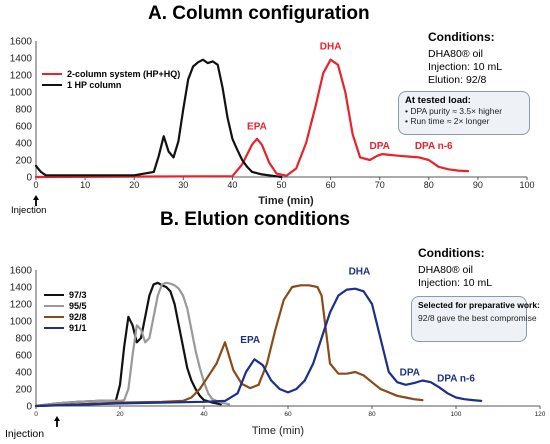 This screenshot has height=444, width=550. I want to click on legend-label: 1 HP column, so click(94, 85).